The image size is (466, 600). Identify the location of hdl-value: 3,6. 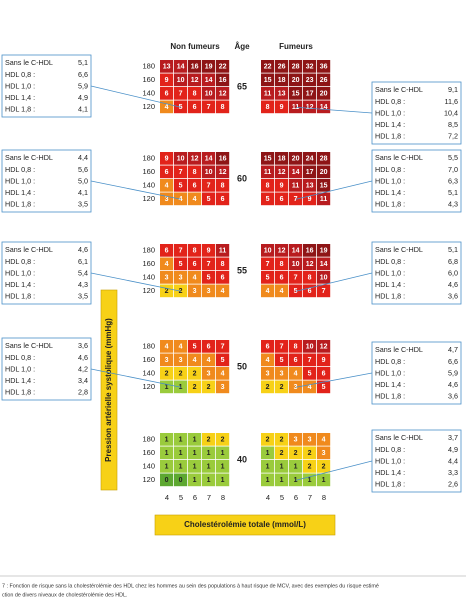
(453, 295).